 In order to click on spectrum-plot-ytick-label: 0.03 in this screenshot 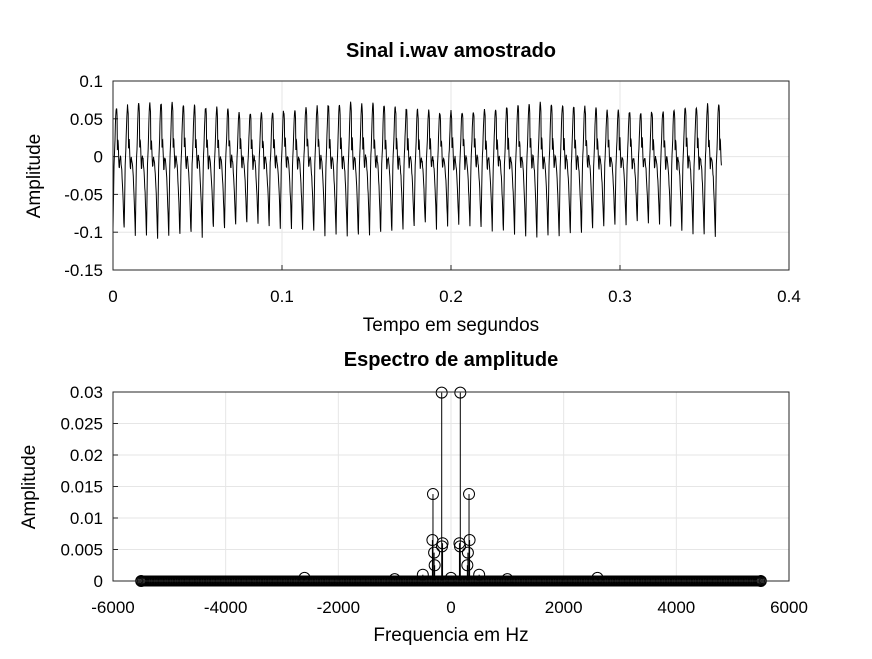, I will do `click(86, 392)`.